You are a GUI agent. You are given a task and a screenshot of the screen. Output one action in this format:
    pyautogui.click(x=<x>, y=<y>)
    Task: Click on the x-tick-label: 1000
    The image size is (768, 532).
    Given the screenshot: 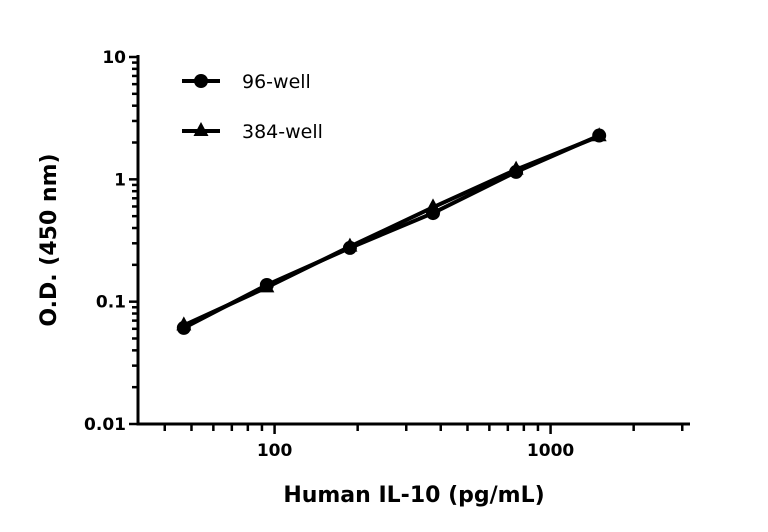 What is the action you would take?
    pyautogui.click(x=550, y=451)
    